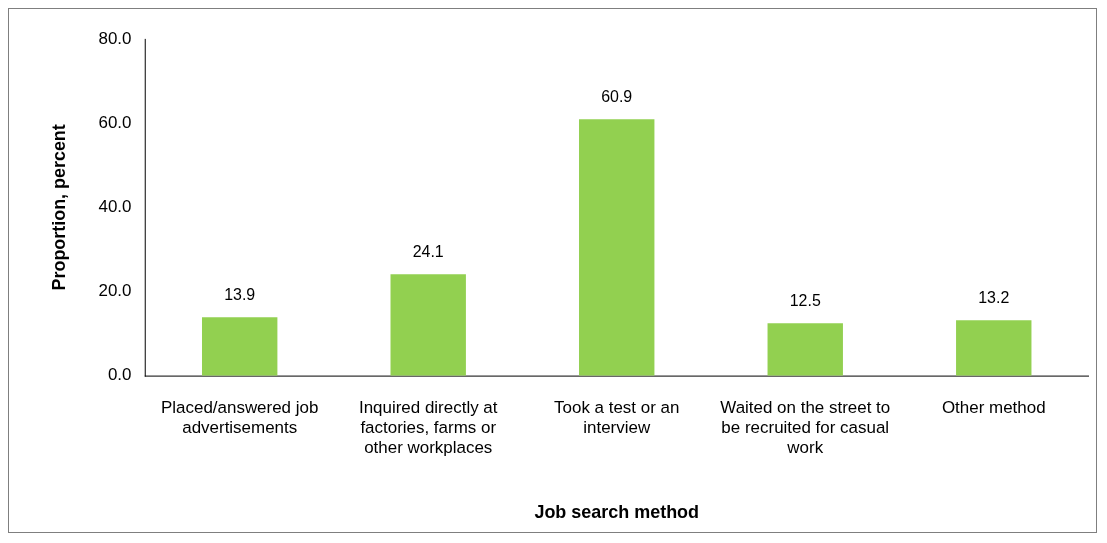 The width and height of the screenshot is (1107, 543). What do you see at coordinates (805, 300) in the screenshot?
I see `data-label: 12.5` at bounding box center [805, 300].